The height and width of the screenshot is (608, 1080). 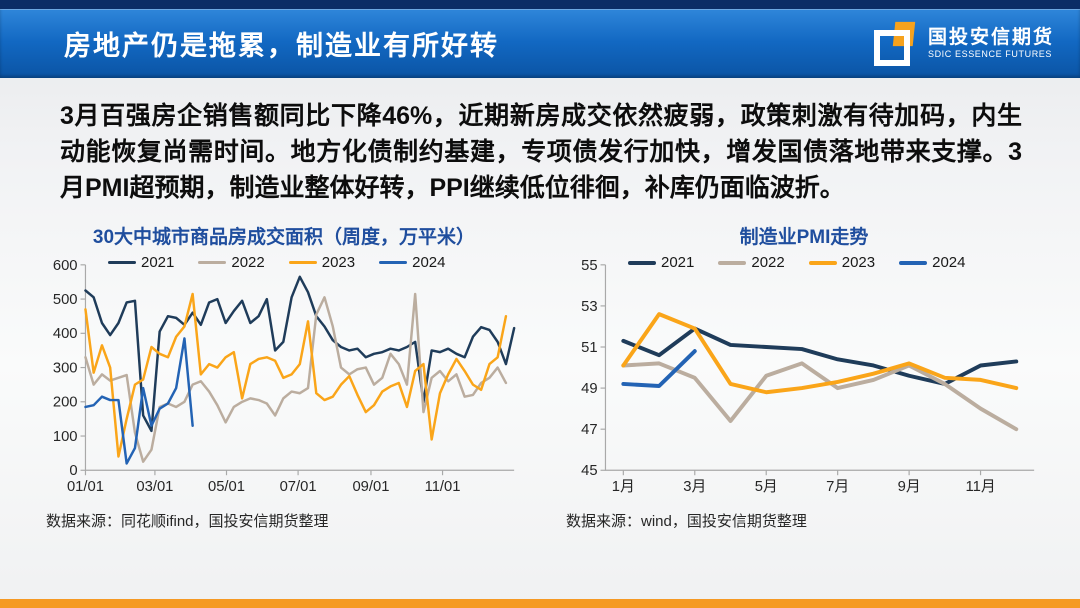 I want to click on y-axis-label: 0, so click(x=73, y=471).